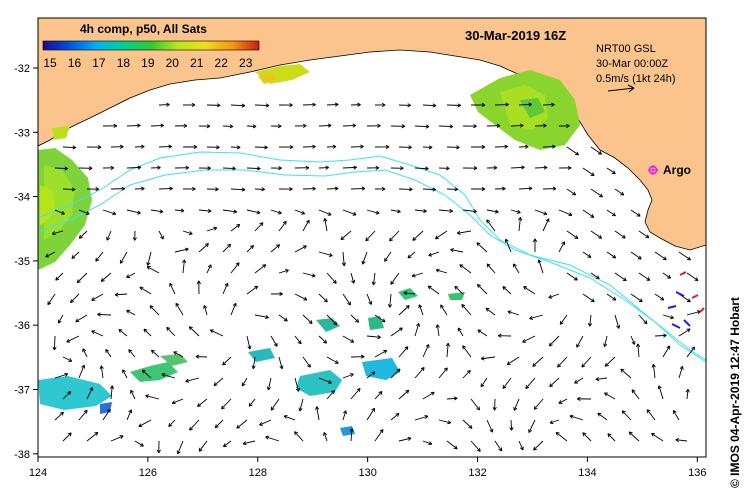 This screenshot has height=496, width=749. Describe the element at coordinates (22, 133) in the screenshot. I see `y-tick-label--33: -33` at that location.